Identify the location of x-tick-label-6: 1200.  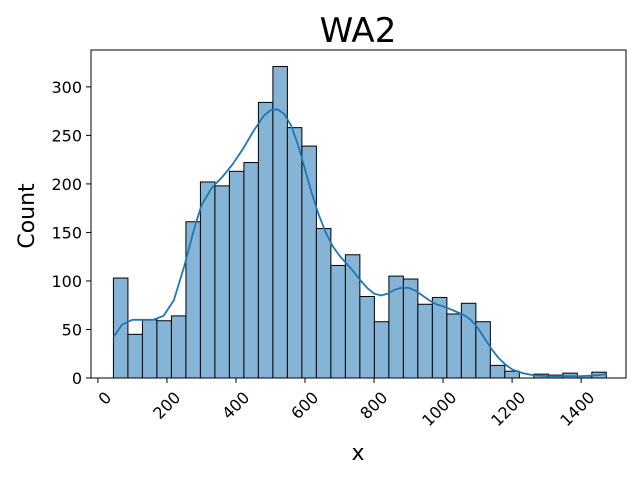
(508, 409).